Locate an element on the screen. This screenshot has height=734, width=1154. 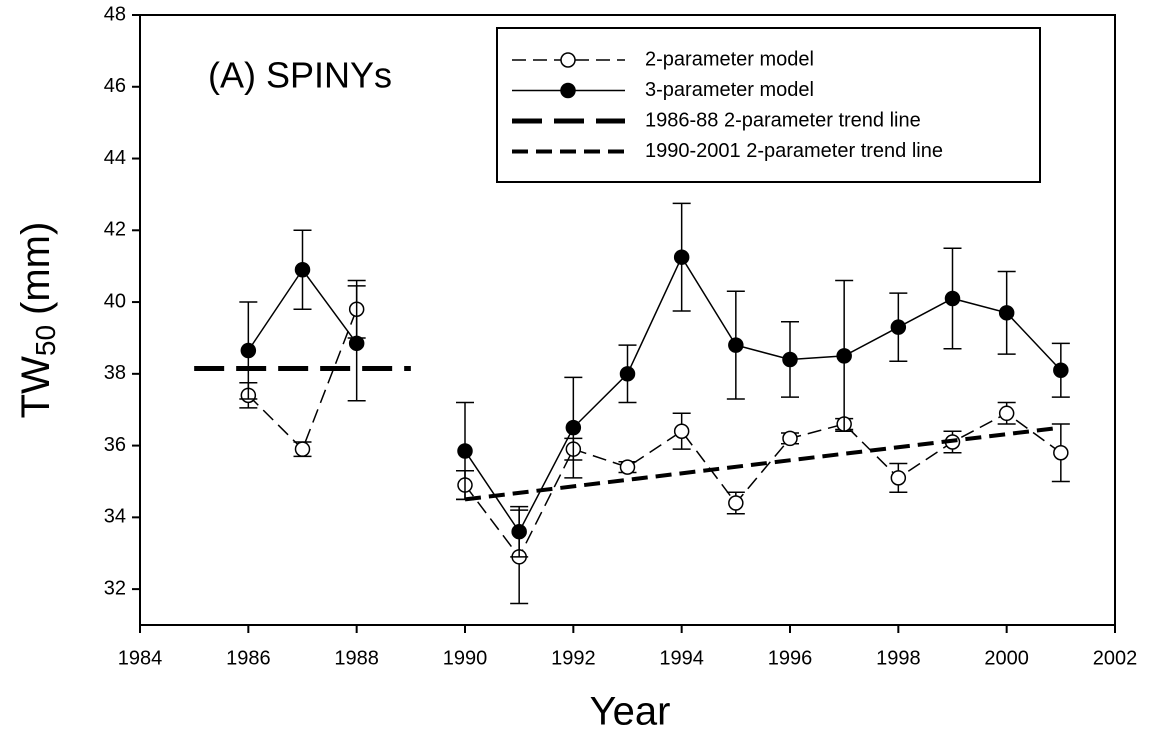
y-label-subscript: 50 is located at coordinates (45, 340).